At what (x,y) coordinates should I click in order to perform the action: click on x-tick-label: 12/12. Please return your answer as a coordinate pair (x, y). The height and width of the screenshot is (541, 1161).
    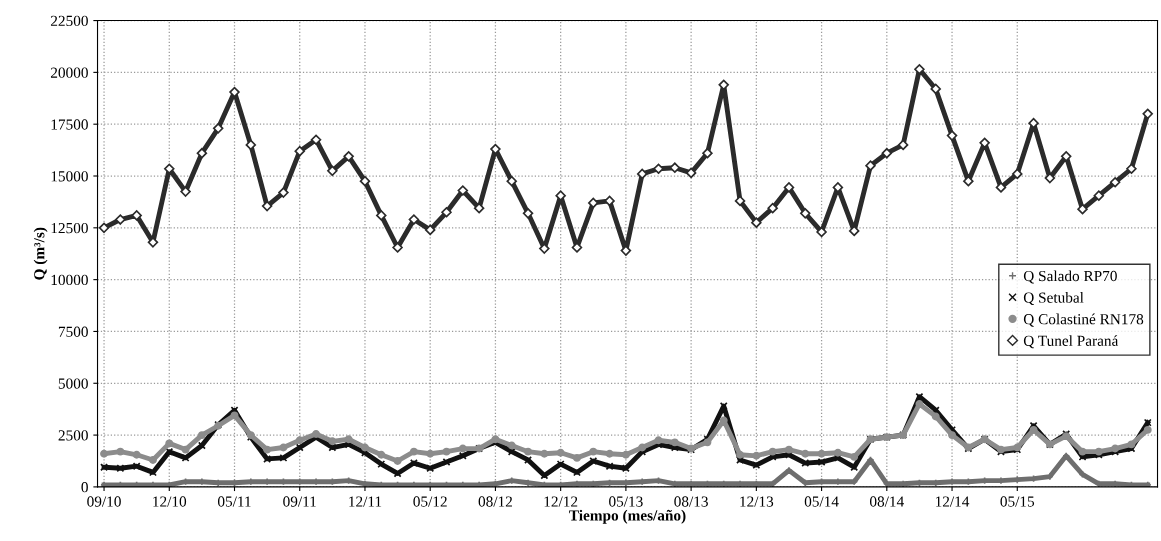
    Looking at the image, I should click on (561, 501).